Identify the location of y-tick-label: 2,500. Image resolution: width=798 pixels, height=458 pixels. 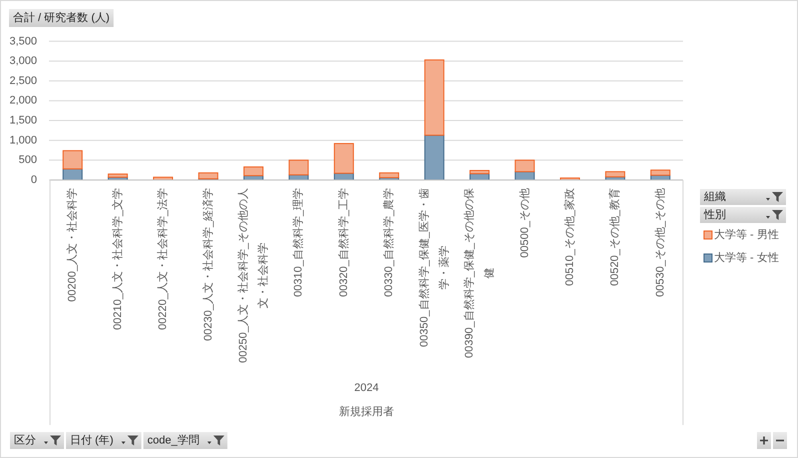
(23, 80).